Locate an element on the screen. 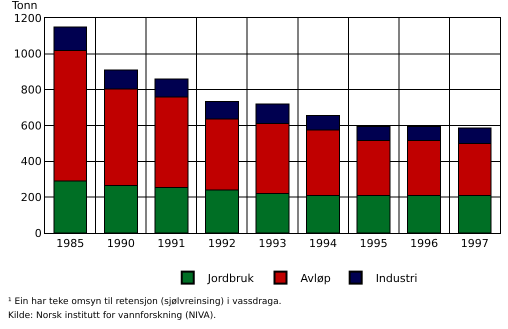  x-tick-label: 1985 is located at coordinates (70, 243).